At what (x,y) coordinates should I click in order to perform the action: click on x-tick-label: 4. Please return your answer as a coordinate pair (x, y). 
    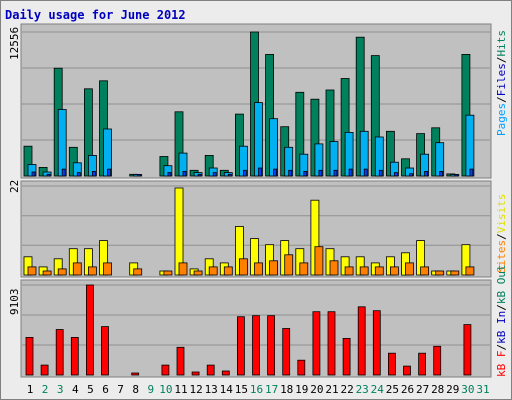
    Looking at the image, I should click on (75, 389).